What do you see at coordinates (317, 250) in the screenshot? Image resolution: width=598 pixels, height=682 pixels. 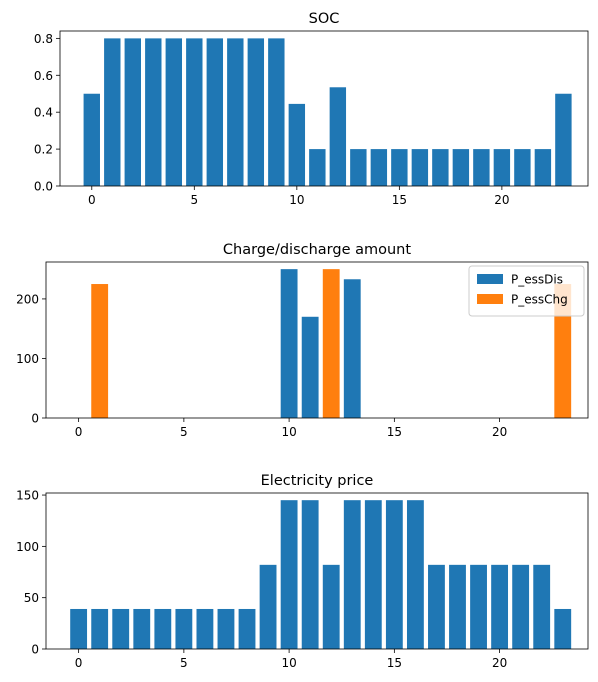 I see `chart-title: Charge/discharge amount` at bounding box center [317, 250].